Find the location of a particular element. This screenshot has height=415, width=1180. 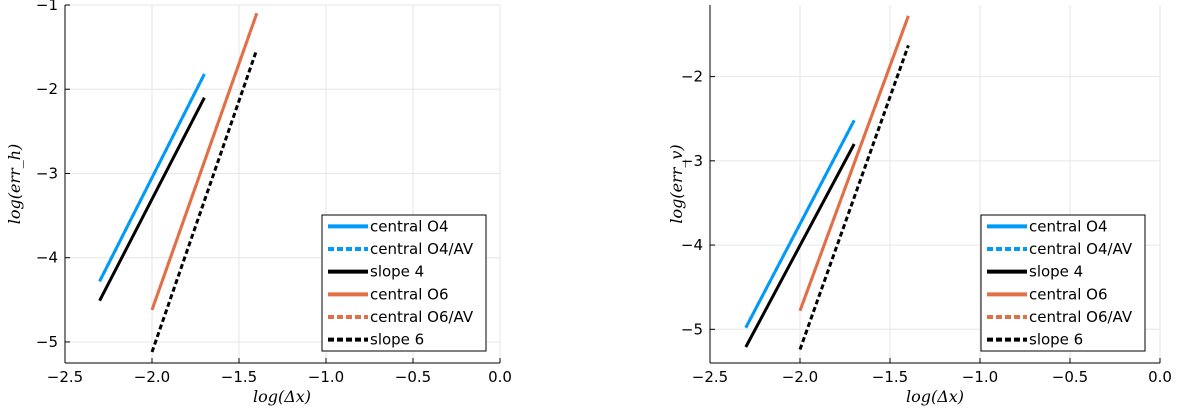

y-tick-label: −1 is located at coordinates (47, 7).